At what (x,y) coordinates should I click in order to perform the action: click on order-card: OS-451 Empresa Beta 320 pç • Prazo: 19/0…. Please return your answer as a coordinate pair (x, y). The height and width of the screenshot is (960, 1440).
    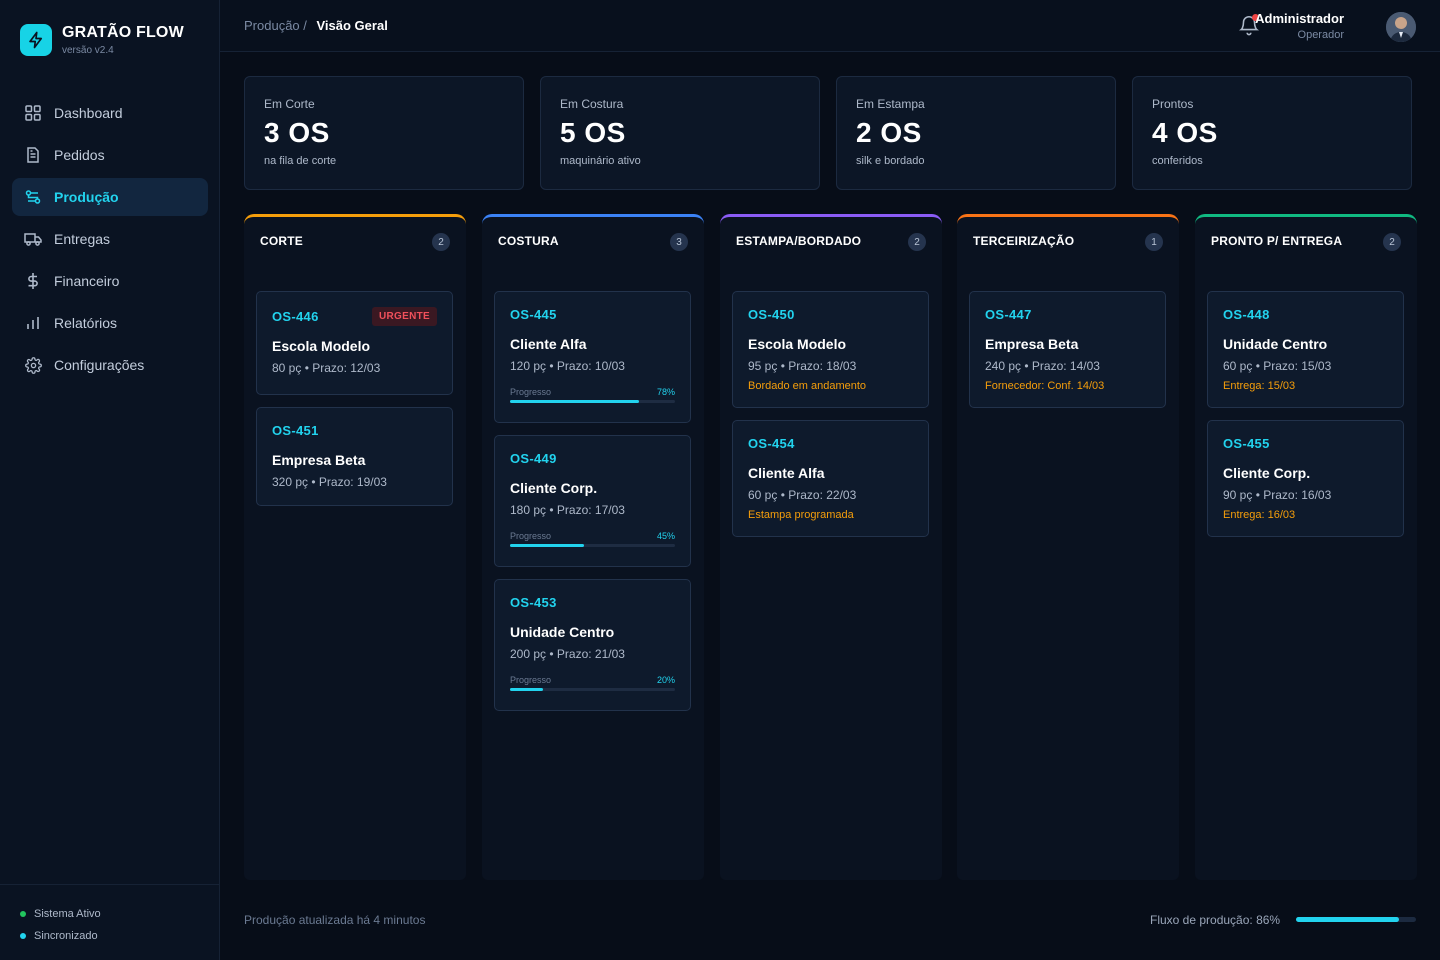
    Looking at the image, I should click on (354, 456).